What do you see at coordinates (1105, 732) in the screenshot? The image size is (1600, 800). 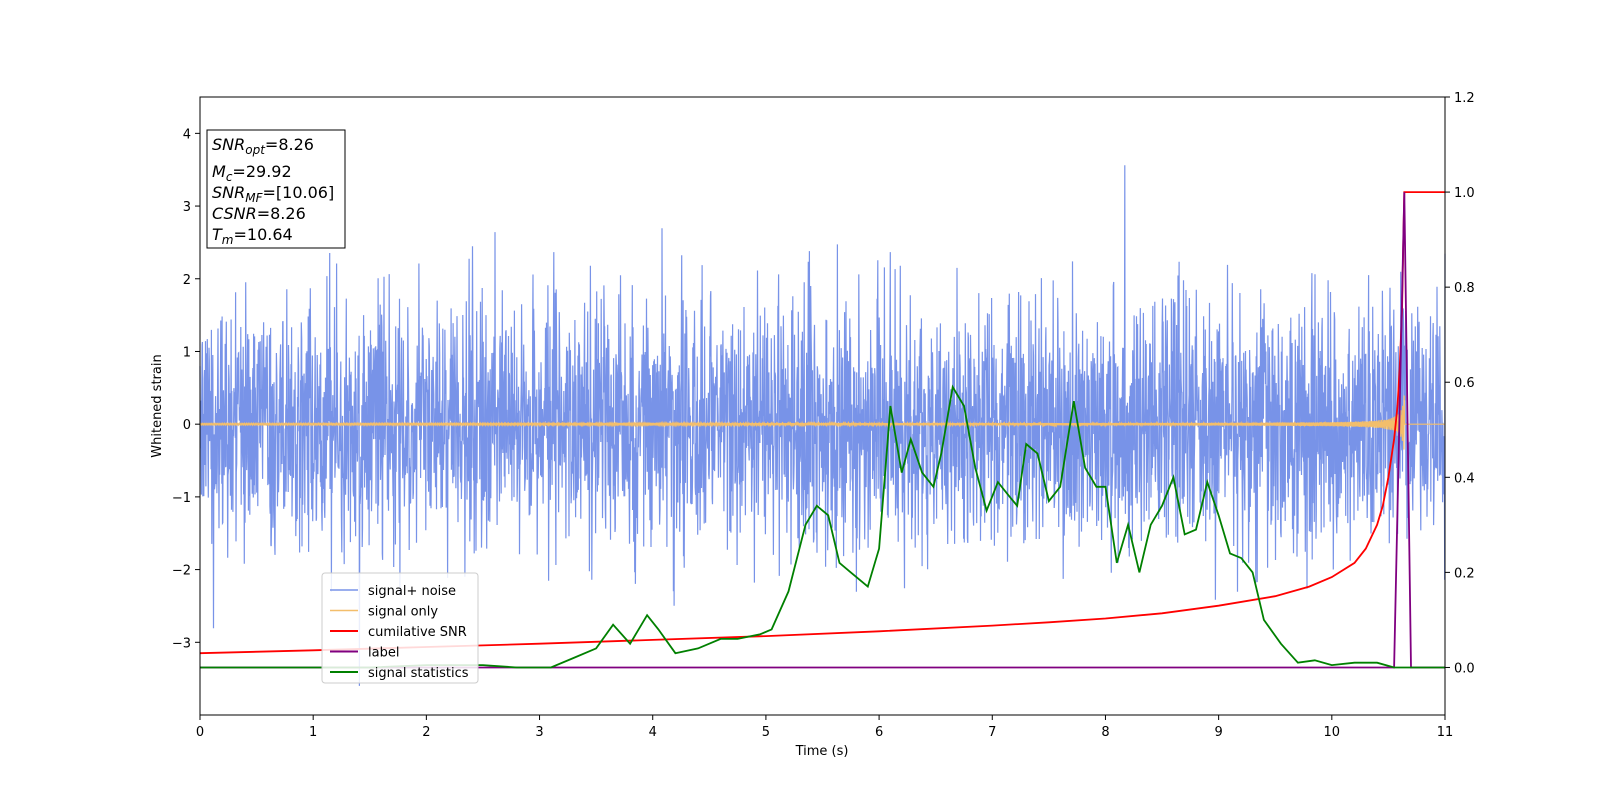 I see `x-tick-label: 8` at bounding box center [1105, 732].